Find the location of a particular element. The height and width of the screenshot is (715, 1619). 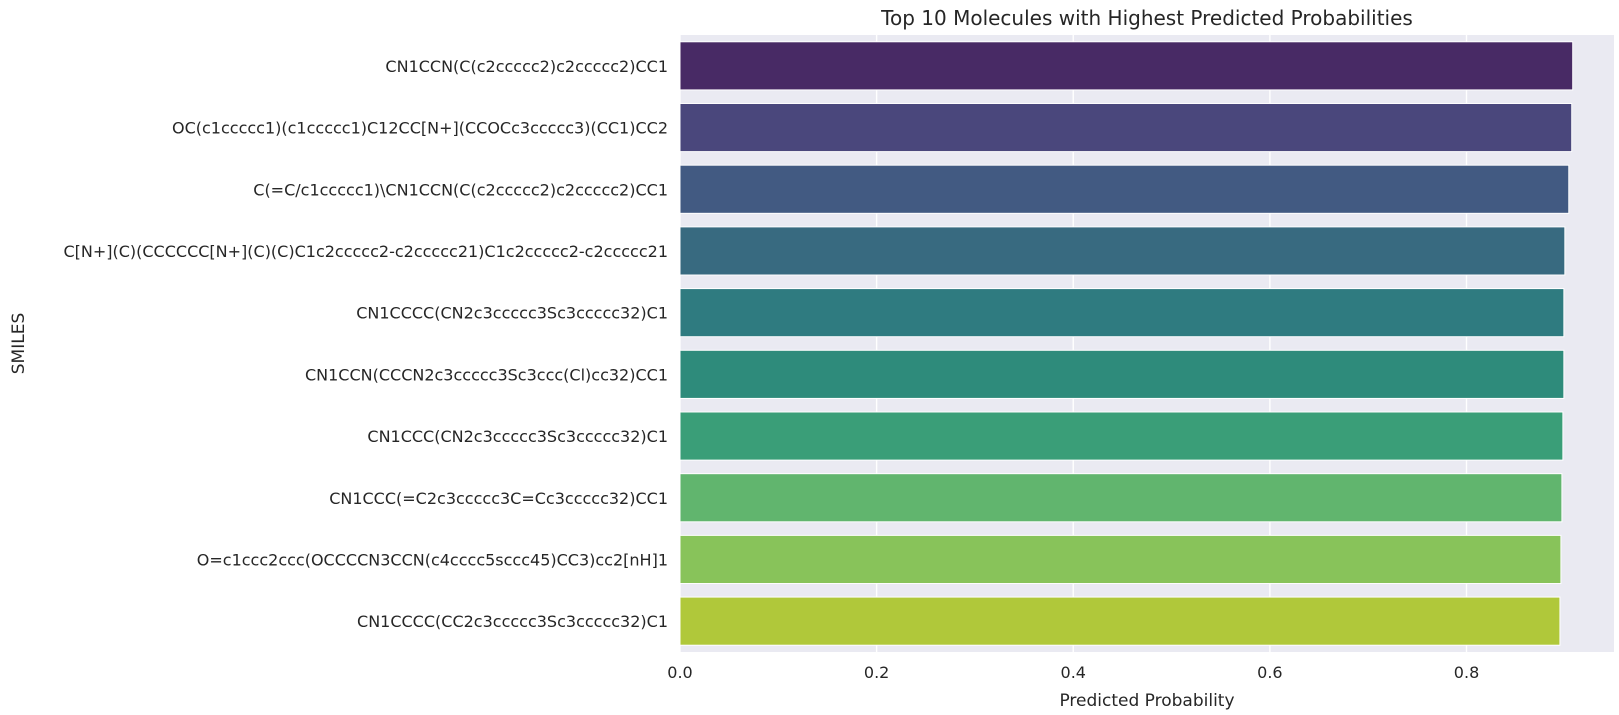

y-tick-label: CN1CCC(CN2c3ccccc3Sc3ccccc32)C1 is located at coordinates (517, 436).